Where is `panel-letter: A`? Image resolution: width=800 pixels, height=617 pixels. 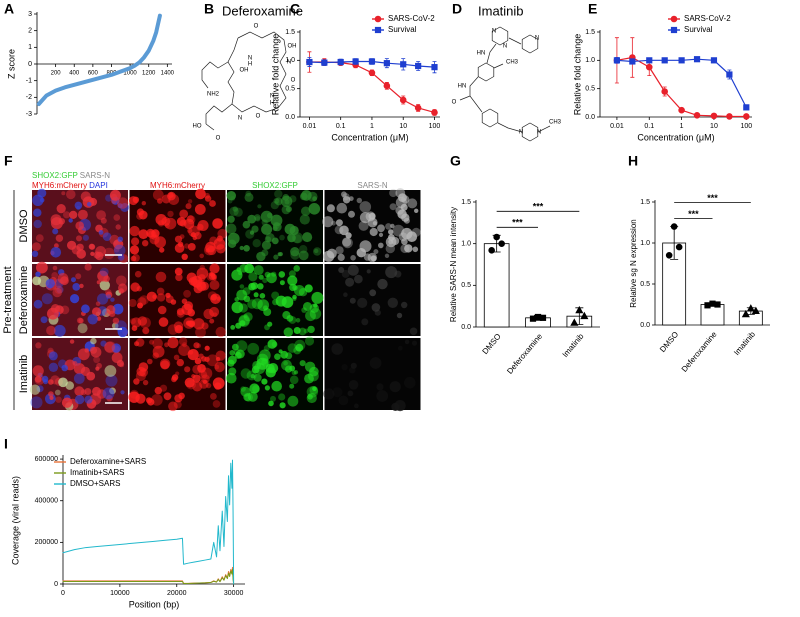 panel-letter: A is located at coordinates (9, 9).